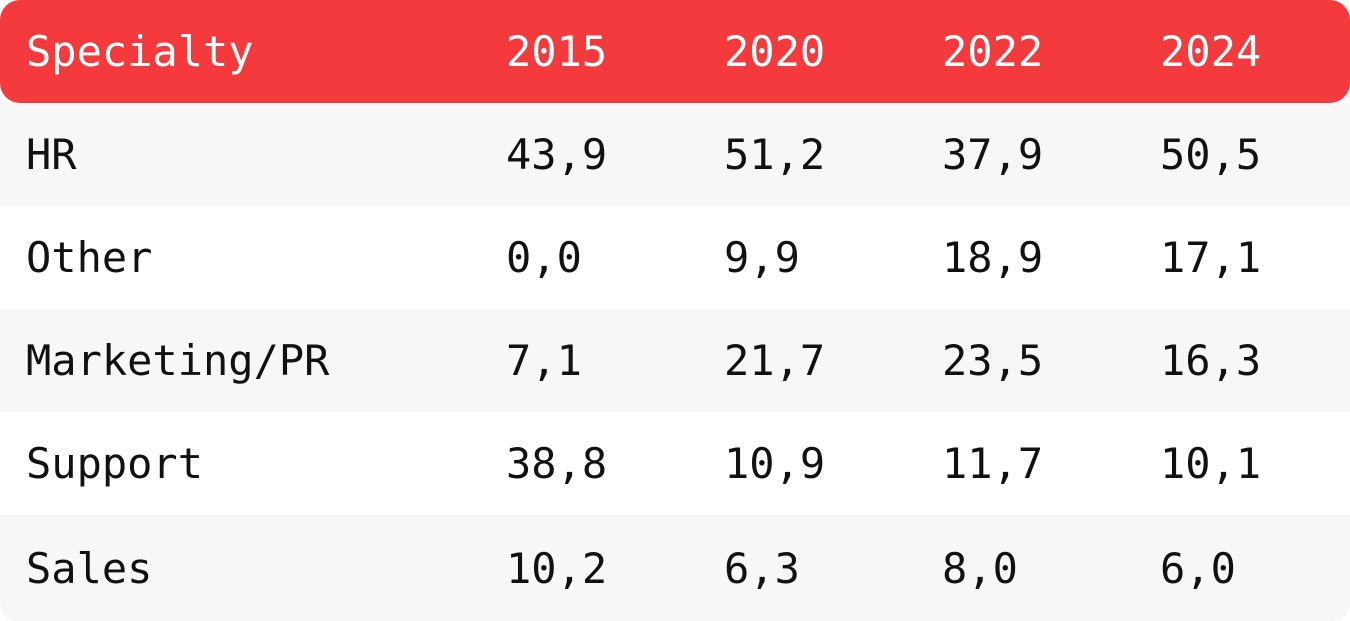 Image resolution: width=1350 pixels, height=621 pixels. Describe the element at coordinates (993, 463) in the screenshot. I see `table-cell: 11,7` at that location.